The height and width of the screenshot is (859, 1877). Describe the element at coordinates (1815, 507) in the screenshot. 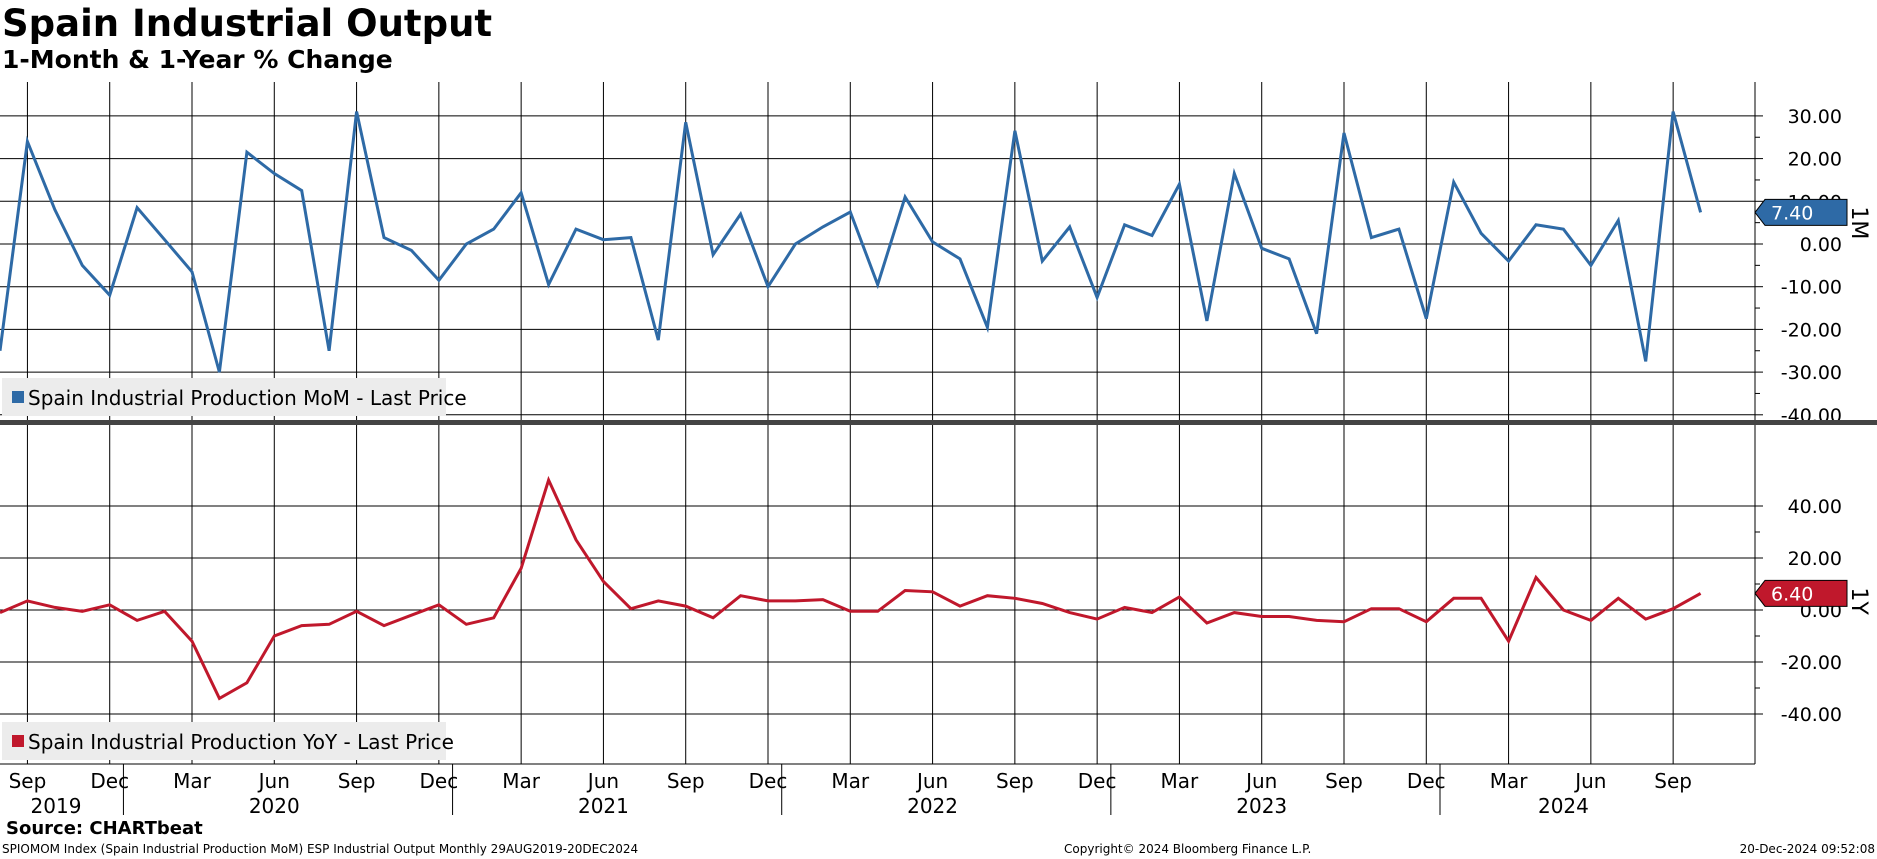

I see `y-tick-label: 40.00` at that location.